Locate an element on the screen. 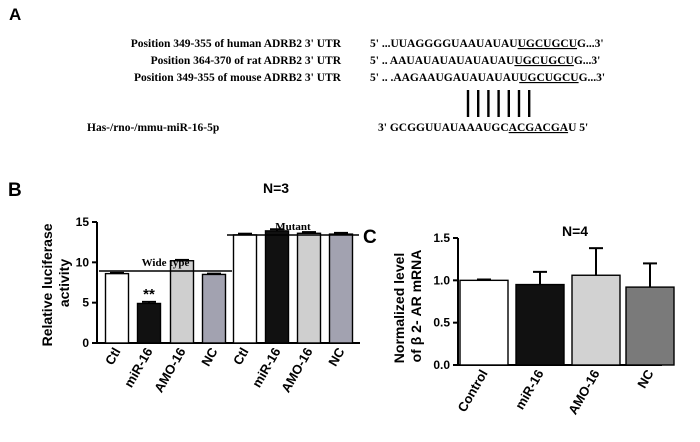 This screenshot has height=442, width=700. seq-prefix-rat: 5' .. AAUAUAUAUAUAUAU is located at coordinates (442, 61).